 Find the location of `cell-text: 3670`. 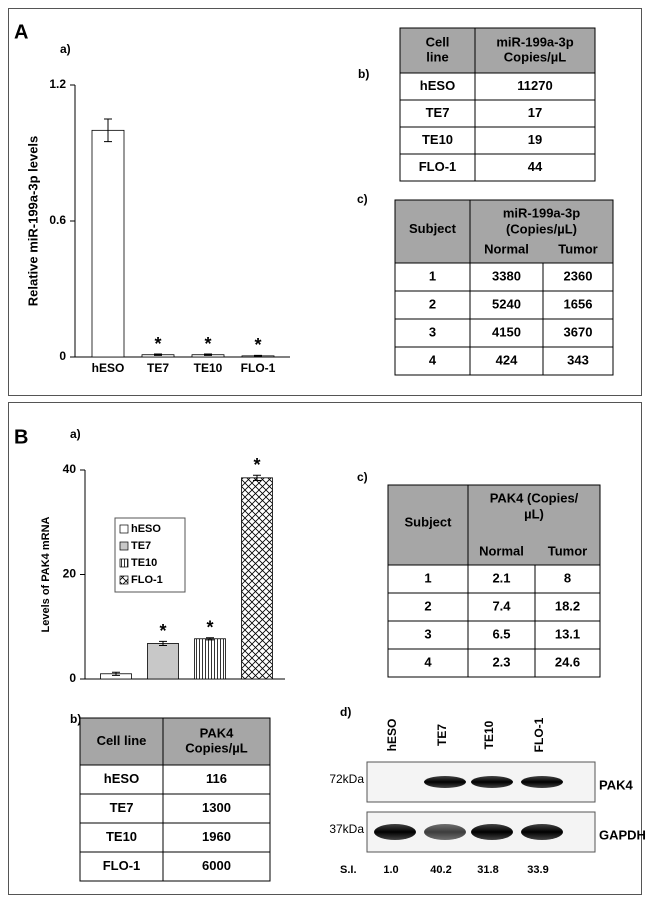

cell-text: 3670 is located at coordinates (578, 331).